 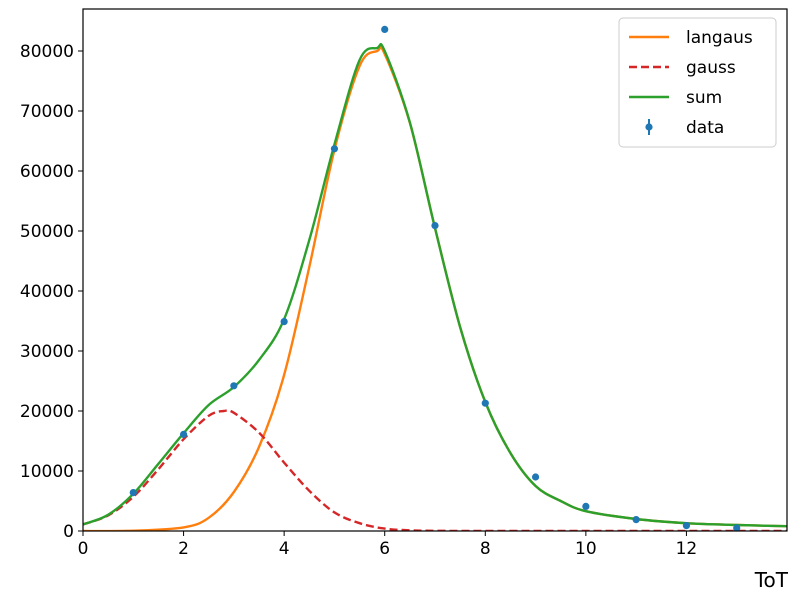 I want to click on y-tick-label: 80000, so click(x=47, y=52).